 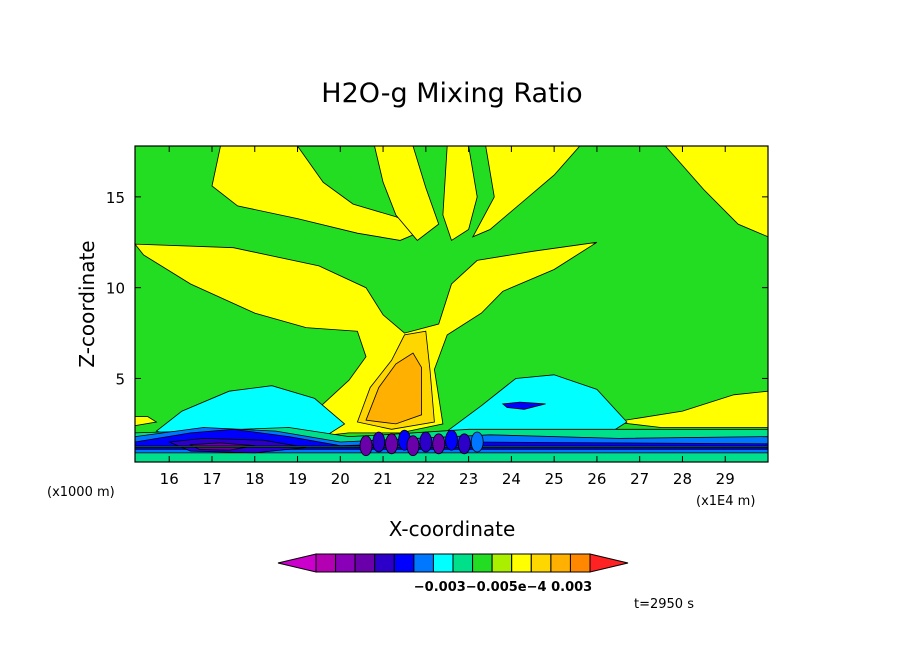 What do you see at coordinates (554, 479) in the screenshot?
I see `x-tick-label: 25` at bounding box center [554, 479].